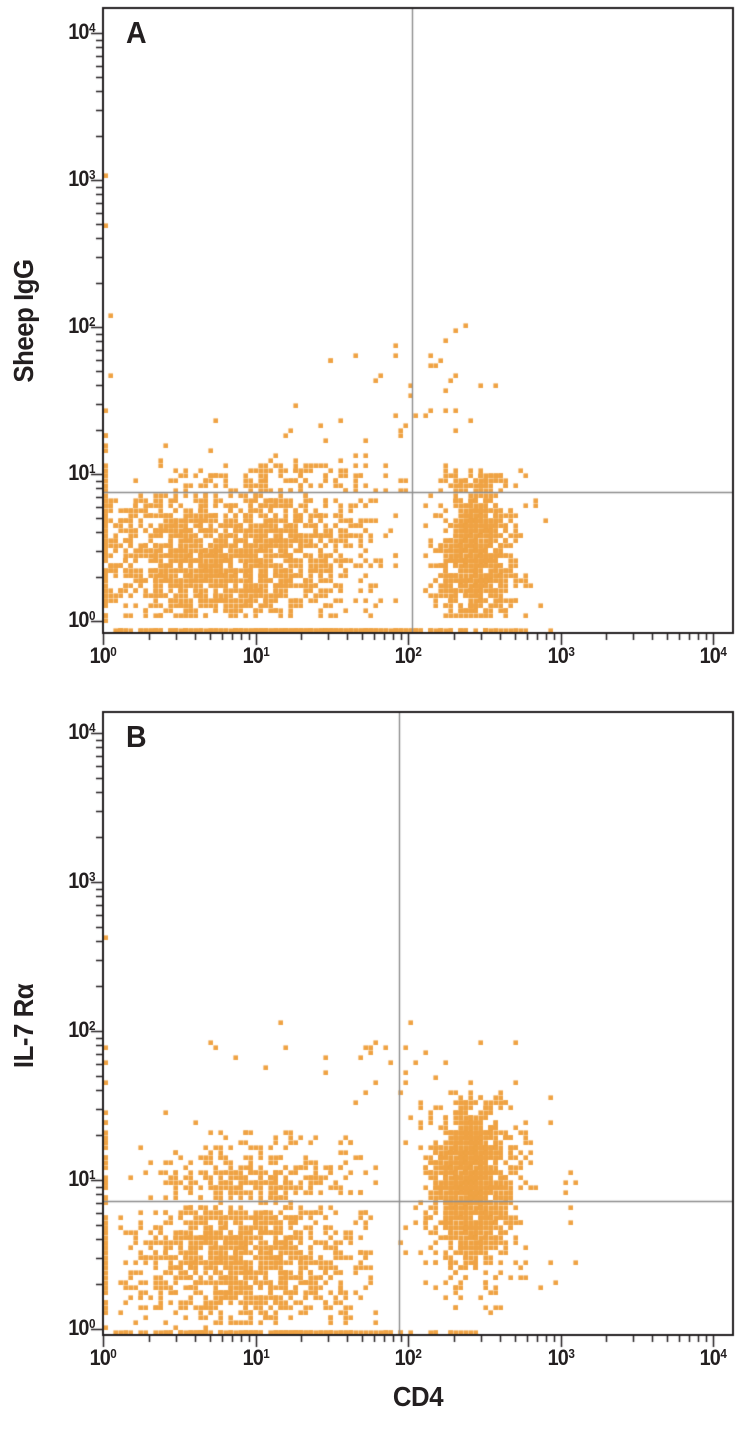  What do you see at coordinates (81, 31) in the screenshot?
I see `y-tick-label-10e4-panel-a: 10⁴` at bounding box center [81, 31].